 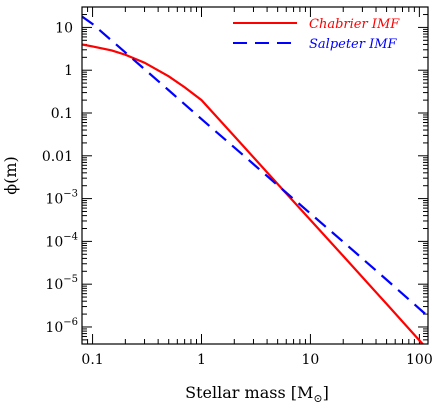 I want to click on x-axis-title: Stellar mass [M⊙], so click(x=257, y=394).